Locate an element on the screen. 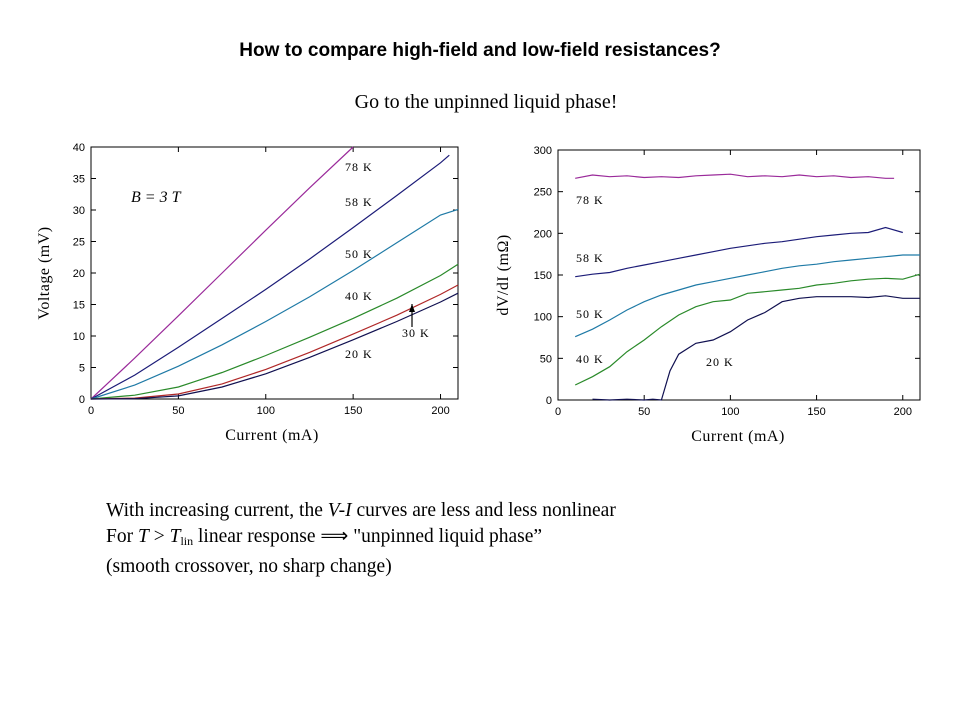 The image size is (960, 720). y-axis-title: Voltage (mV) is located at coordinates (44, 272).